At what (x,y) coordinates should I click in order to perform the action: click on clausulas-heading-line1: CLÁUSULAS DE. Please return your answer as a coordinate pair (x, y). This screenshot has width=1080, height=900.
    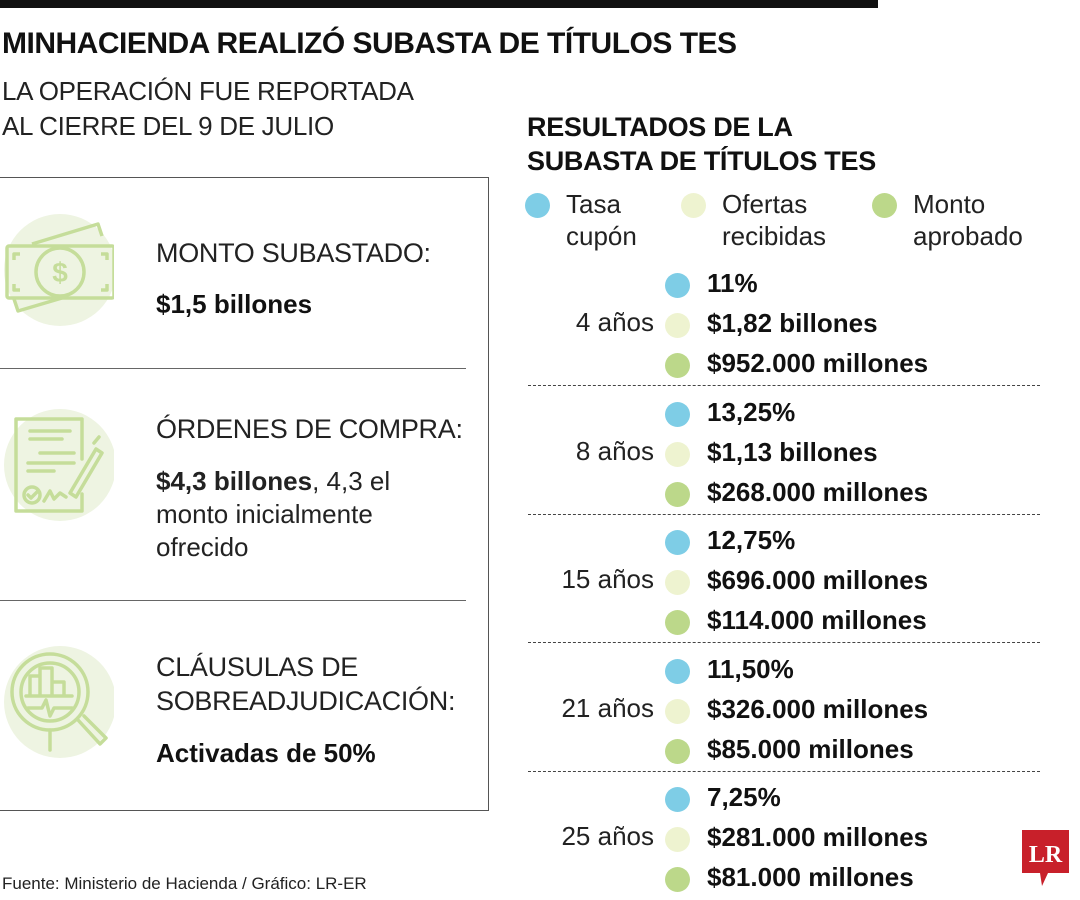
    Looking at the image, I should click on (257, 667).